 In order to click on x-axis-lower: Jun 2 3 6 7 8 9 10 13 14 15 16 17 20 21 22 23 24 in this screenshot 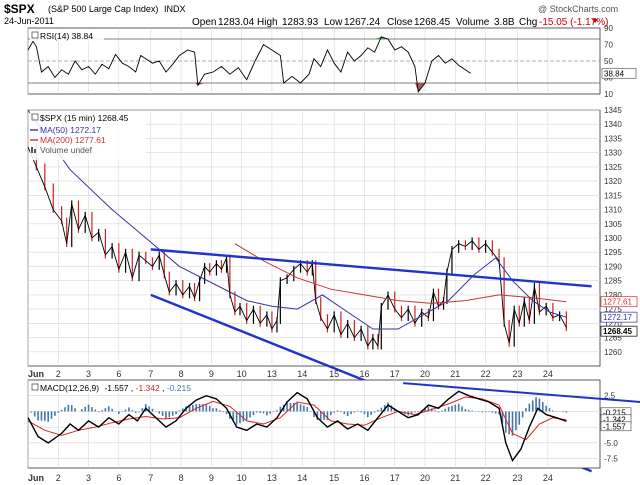, I will do `click(290, 478)`.